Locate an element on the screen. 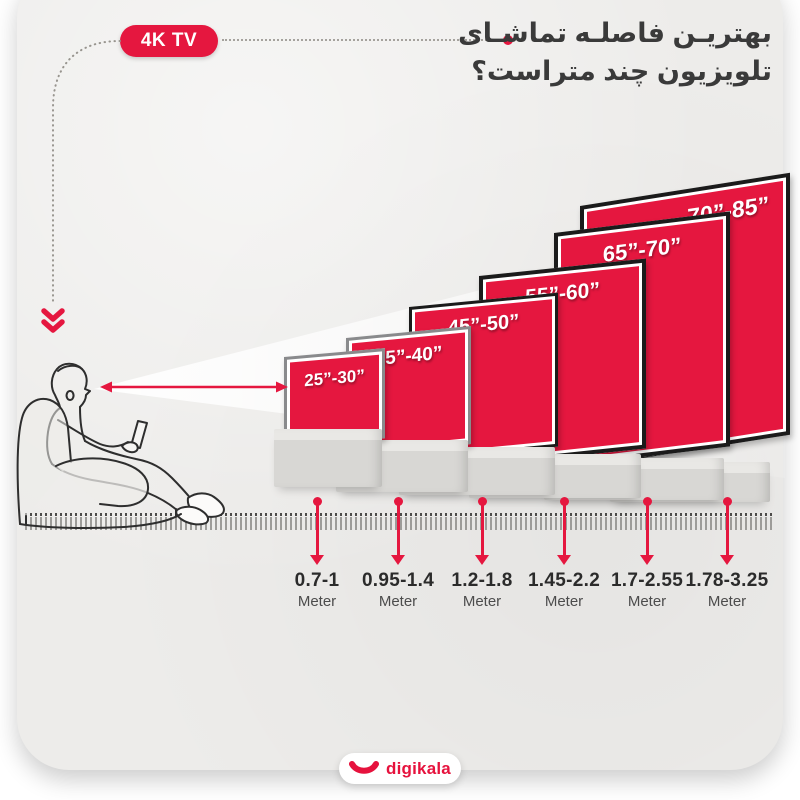 The image size is (800, 800). distance-marker: 1.45-2.2 Meter is located at coordinates (564, 553).